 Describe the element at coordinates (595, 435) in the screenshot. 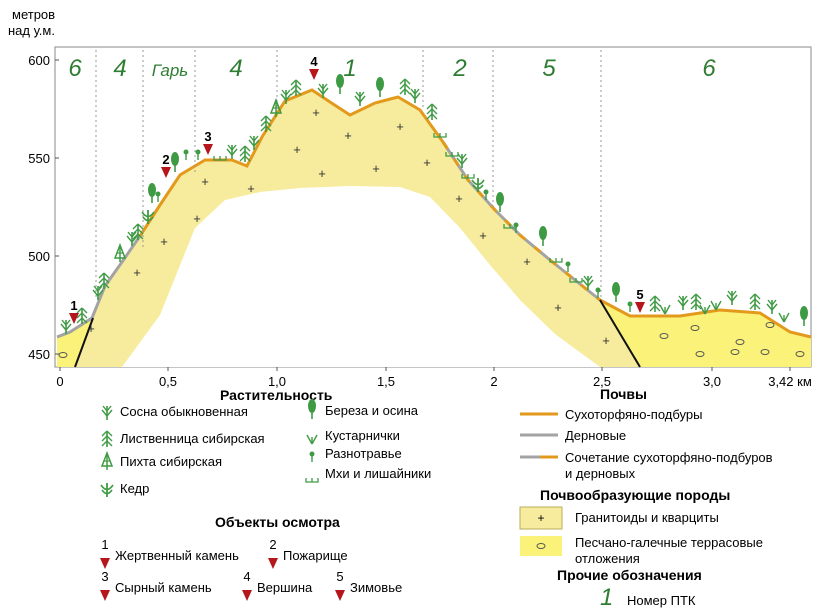

I see `legend-soil-sod-label: Дерновые` at that location.